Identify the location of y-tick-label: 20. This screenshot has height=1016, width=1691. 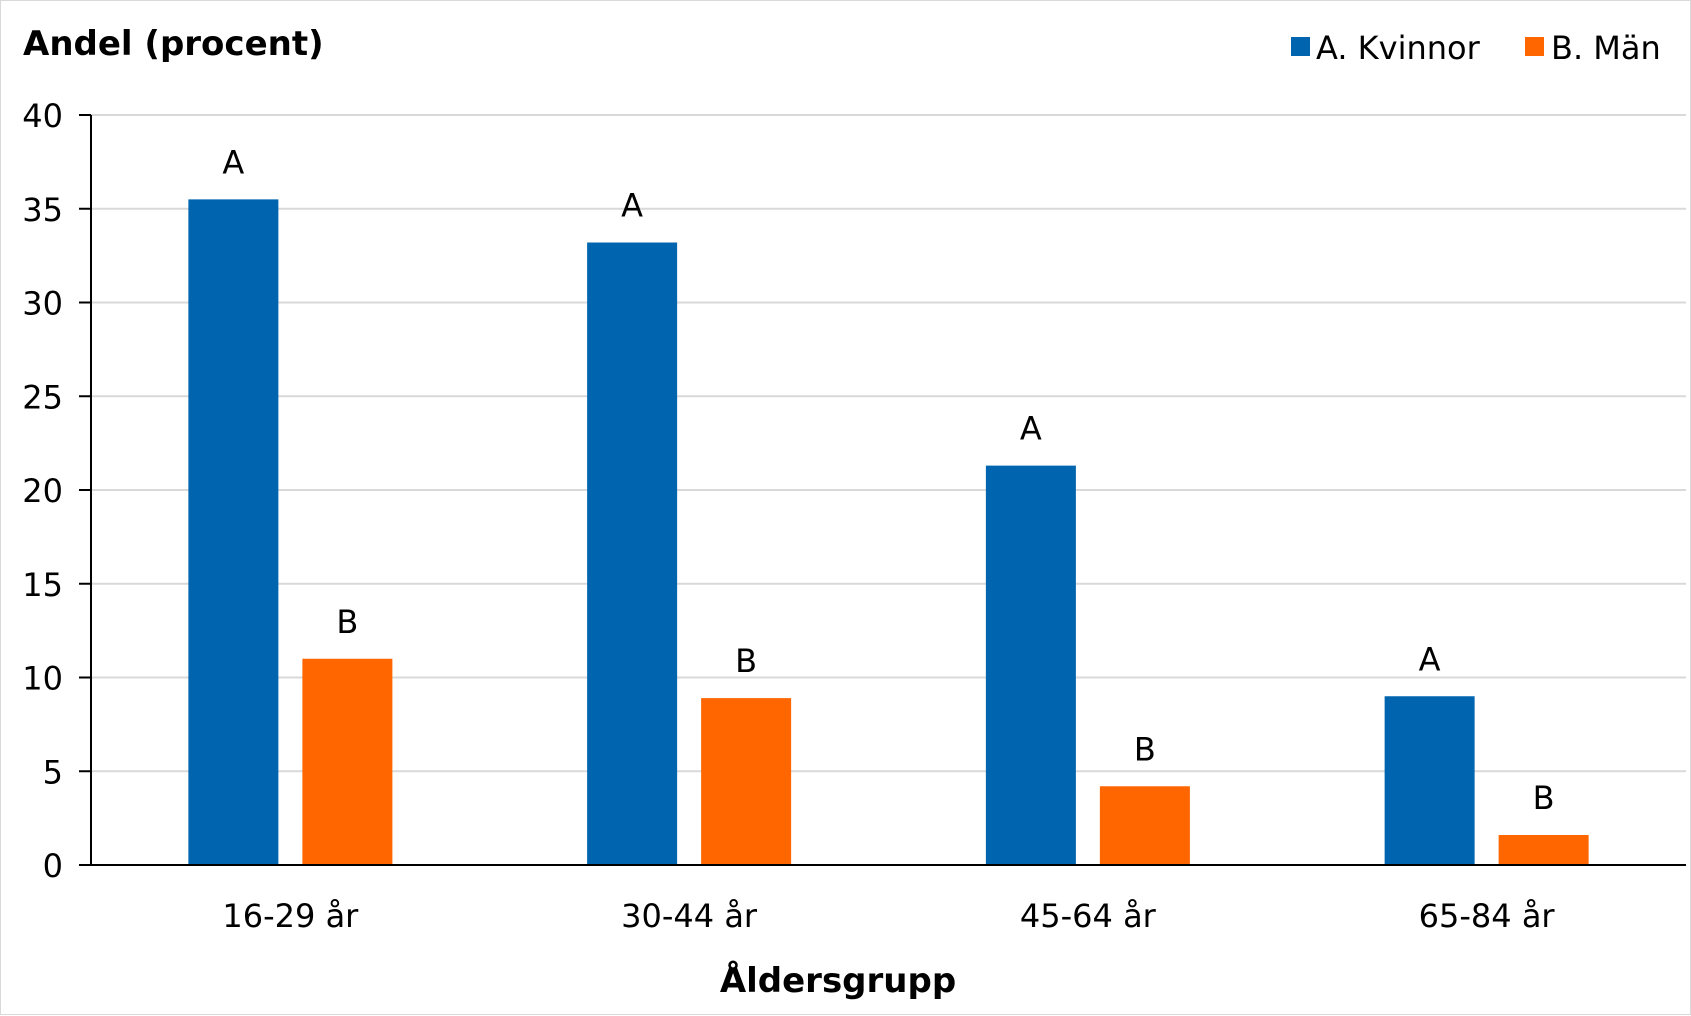
(42, 491).